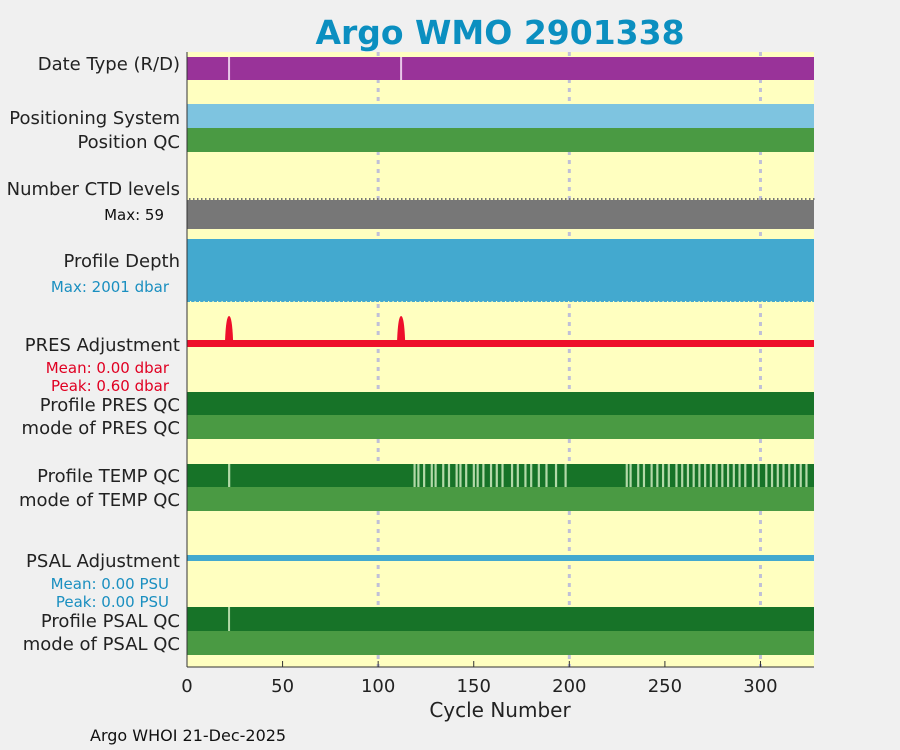 The width and height of the screenshot is (900, 750). I want to click on label-position-qc: Position QC, so click(128, 142).